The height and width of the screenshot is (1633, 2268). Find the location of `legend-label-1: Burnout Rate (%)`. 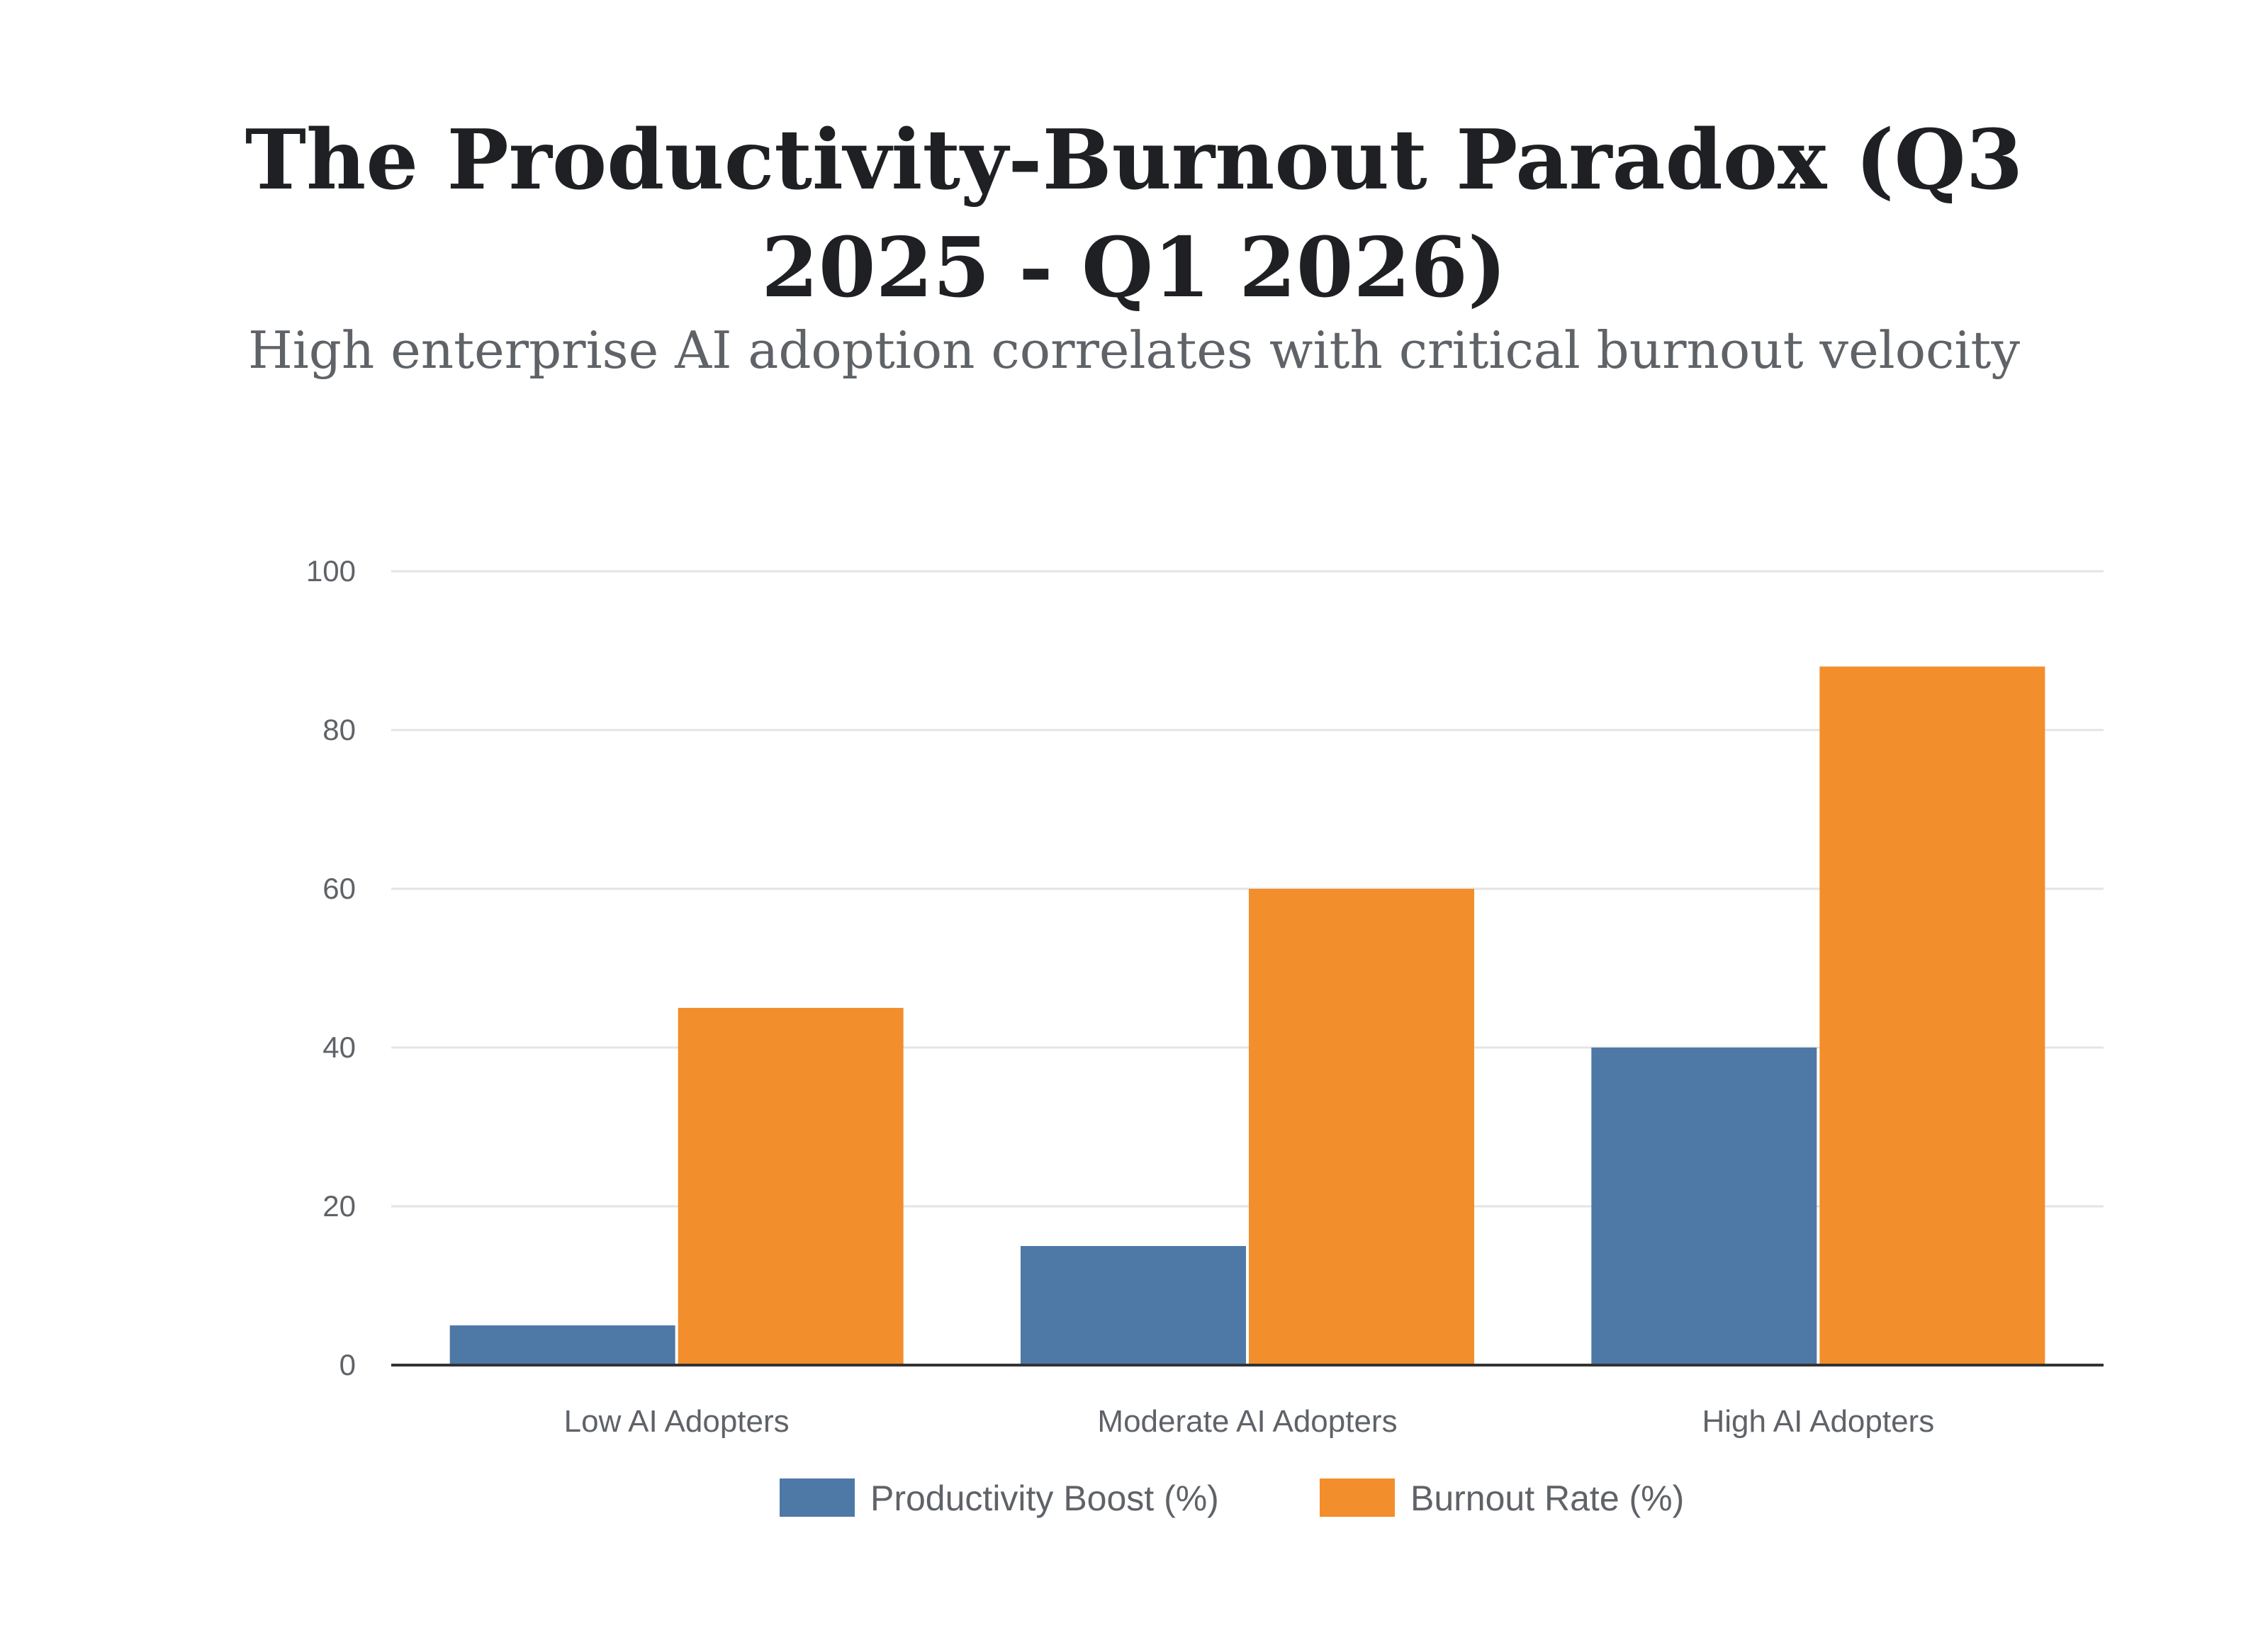

legend-label-1: Burnout Rate (%) is located at coordinates (1547, 1498).